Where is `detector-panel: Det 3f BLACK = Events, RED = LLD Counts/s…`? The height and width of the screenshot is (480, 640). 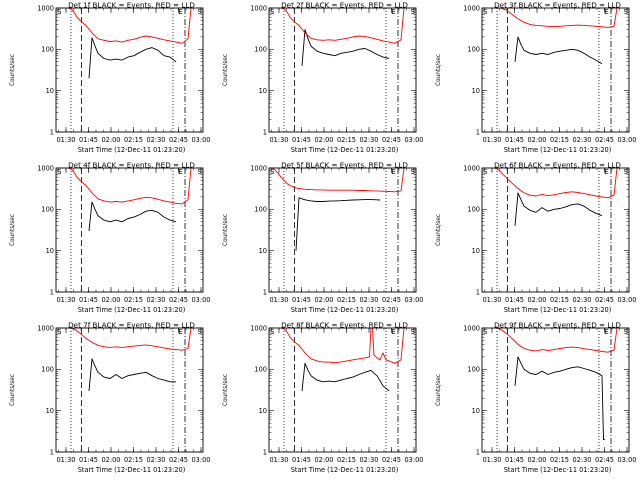 detector-panel: Det 3f BLACK = Events, RED = LLD Counts/s… is located at coordinates (532, 80).